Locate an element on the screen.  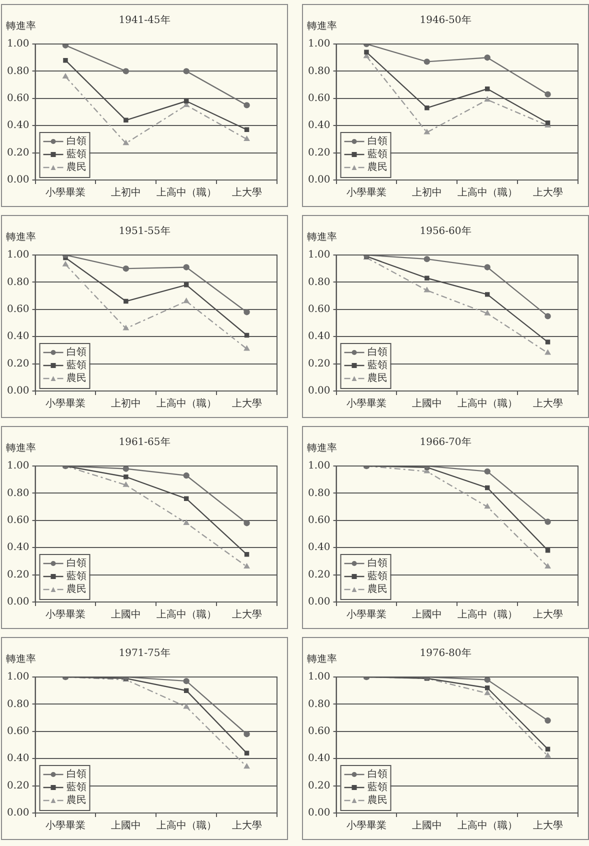
chart-title: 1961-65年 is located at coordinates (144, 442).